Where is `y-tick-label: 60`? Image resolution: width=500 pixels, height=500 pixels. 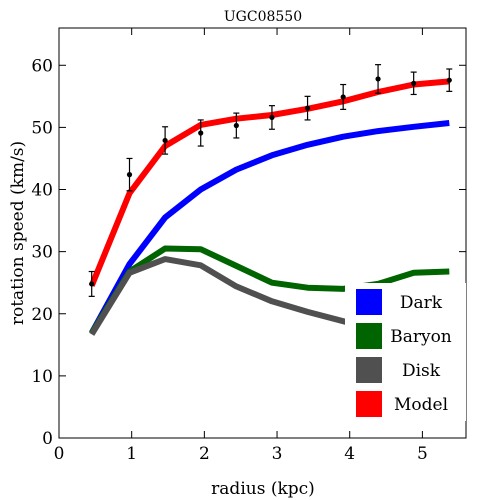
y-tick-label: 60 is located at coordinates (42, 66).